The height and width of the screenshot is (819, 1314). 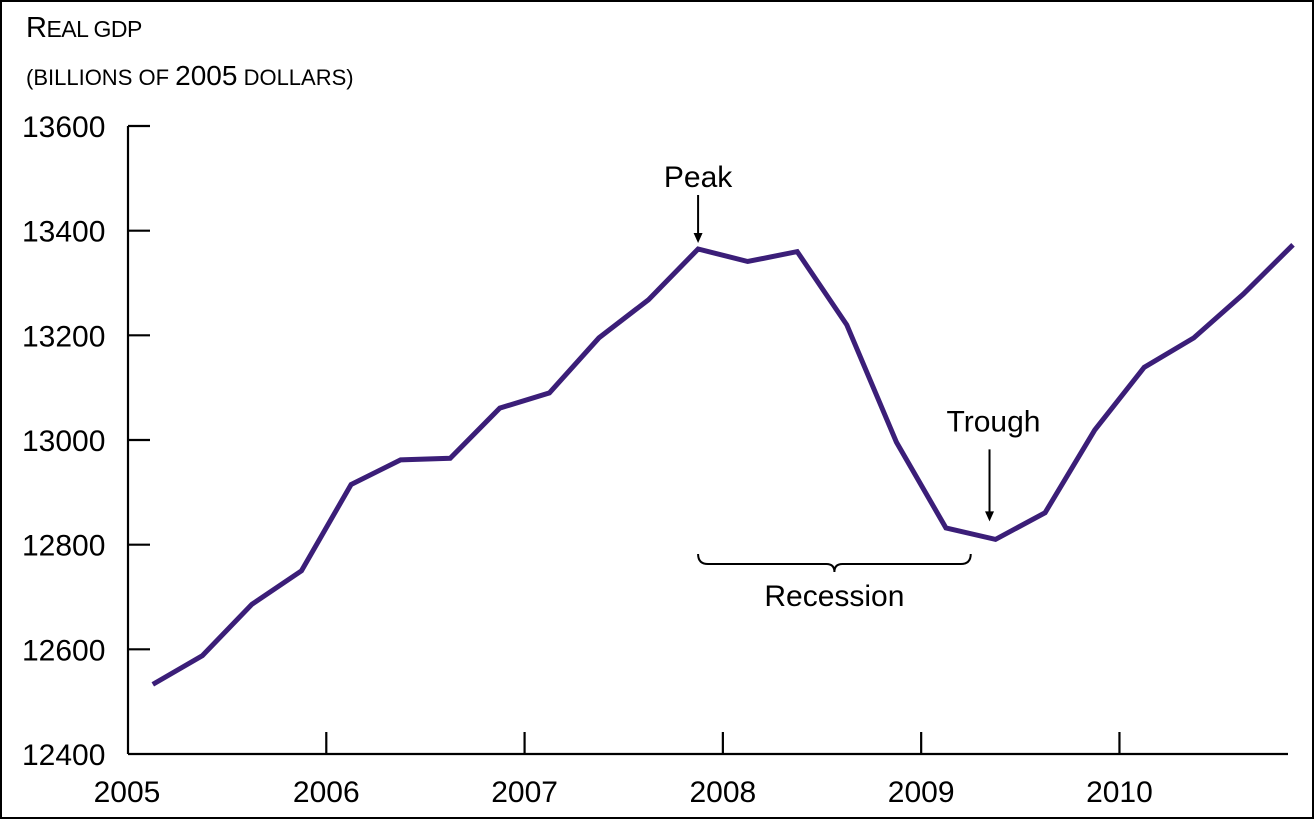 I want to click on y-axis-title-rest: eal GDP, so click(x=94, y=29).